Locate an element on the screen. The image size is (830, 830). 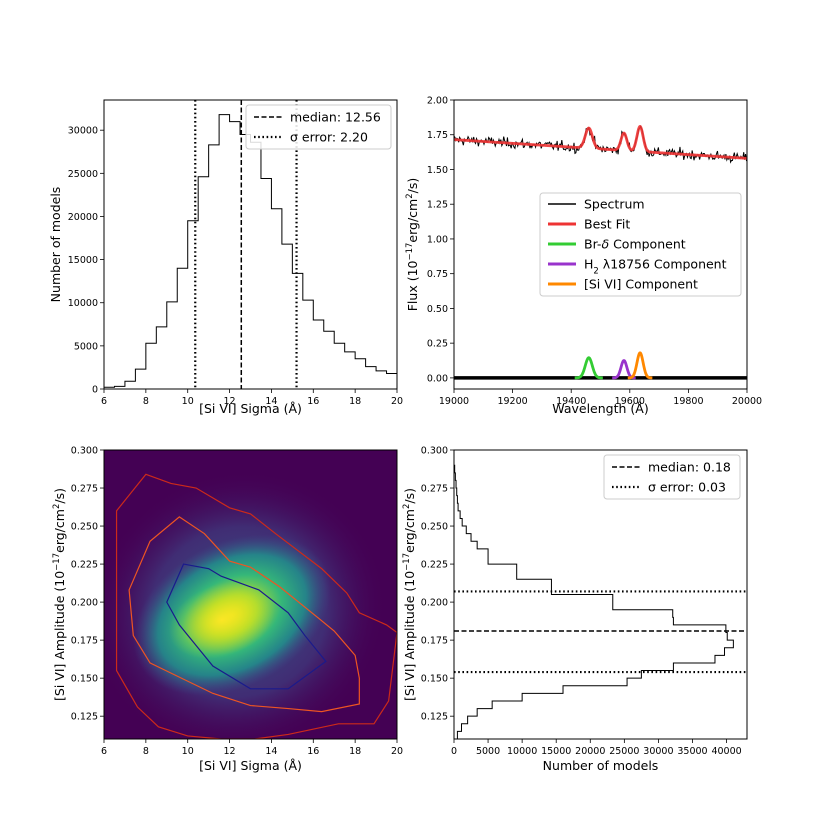
y-tick-label: 1.50 is located at coordinates (437, 170).